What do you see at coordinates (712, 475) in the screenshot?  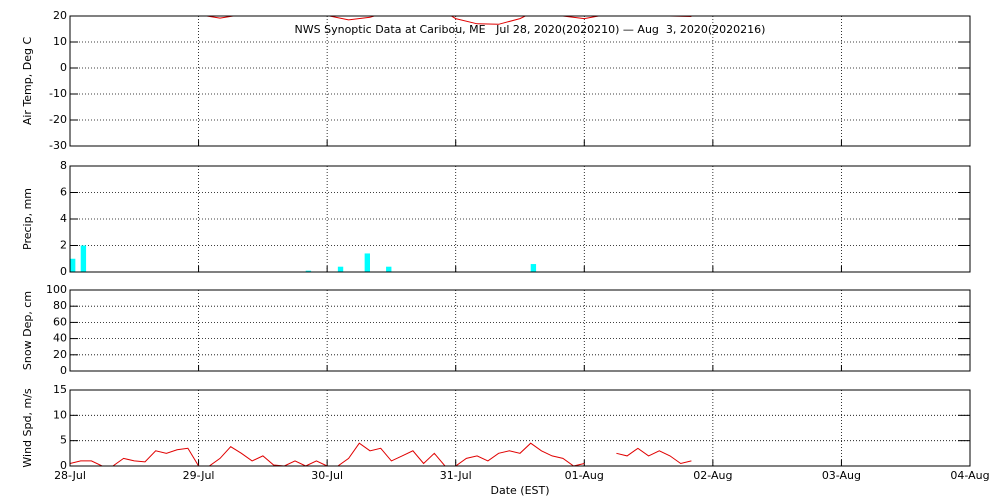 I see `x-tick-label: 02-Aug` at bounding box center [712, 475].